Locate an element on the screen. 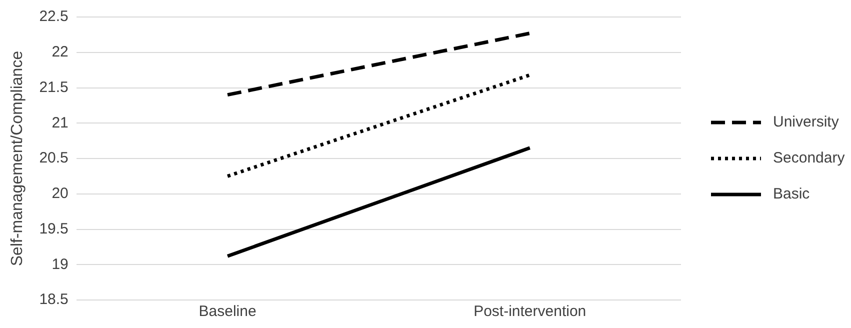 The image size is (851, 328). y-tick-label: 21 is located at coordinates (60, 123).